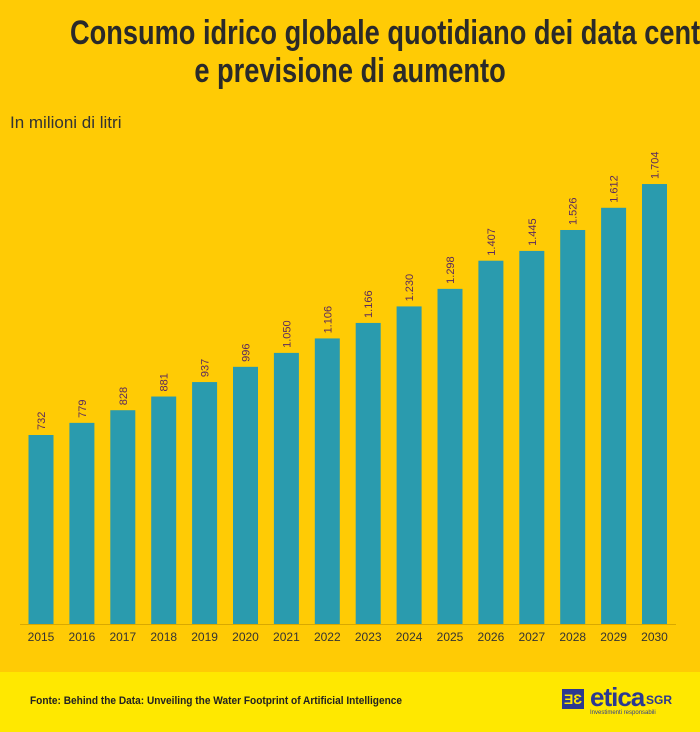 This screenshot has width=700, height=732. What do you see at coordinates (451, 270) in the screenshot?
I see `data-label-2025: 1.298` at bounding box center [451, 270].